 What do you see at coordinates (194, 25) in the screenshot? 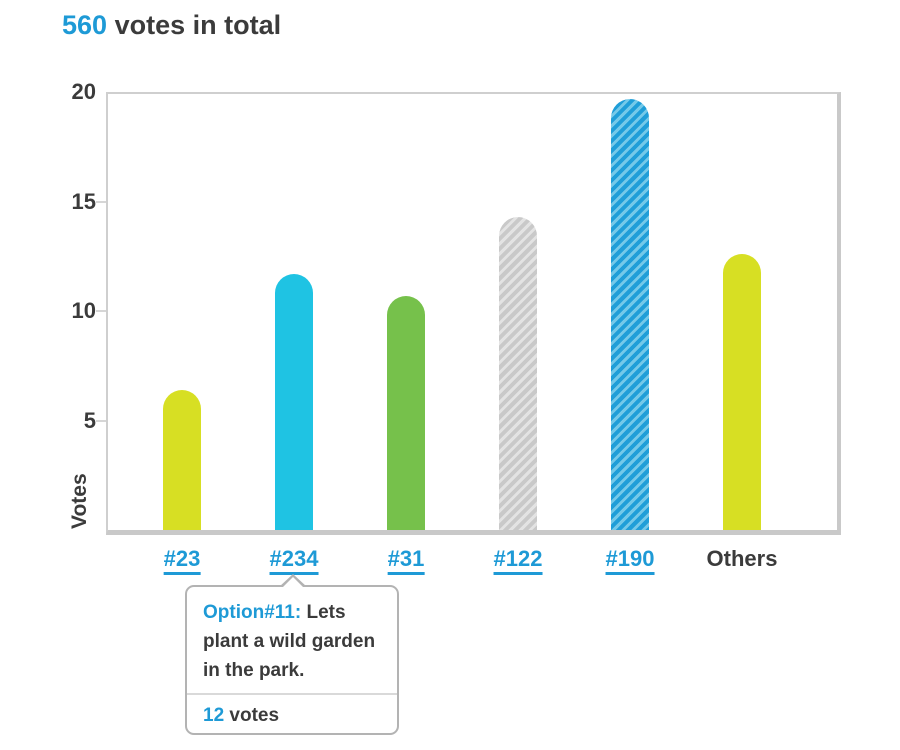
I see `total-votes-label: votes in total` at bounding box center [194, 25].